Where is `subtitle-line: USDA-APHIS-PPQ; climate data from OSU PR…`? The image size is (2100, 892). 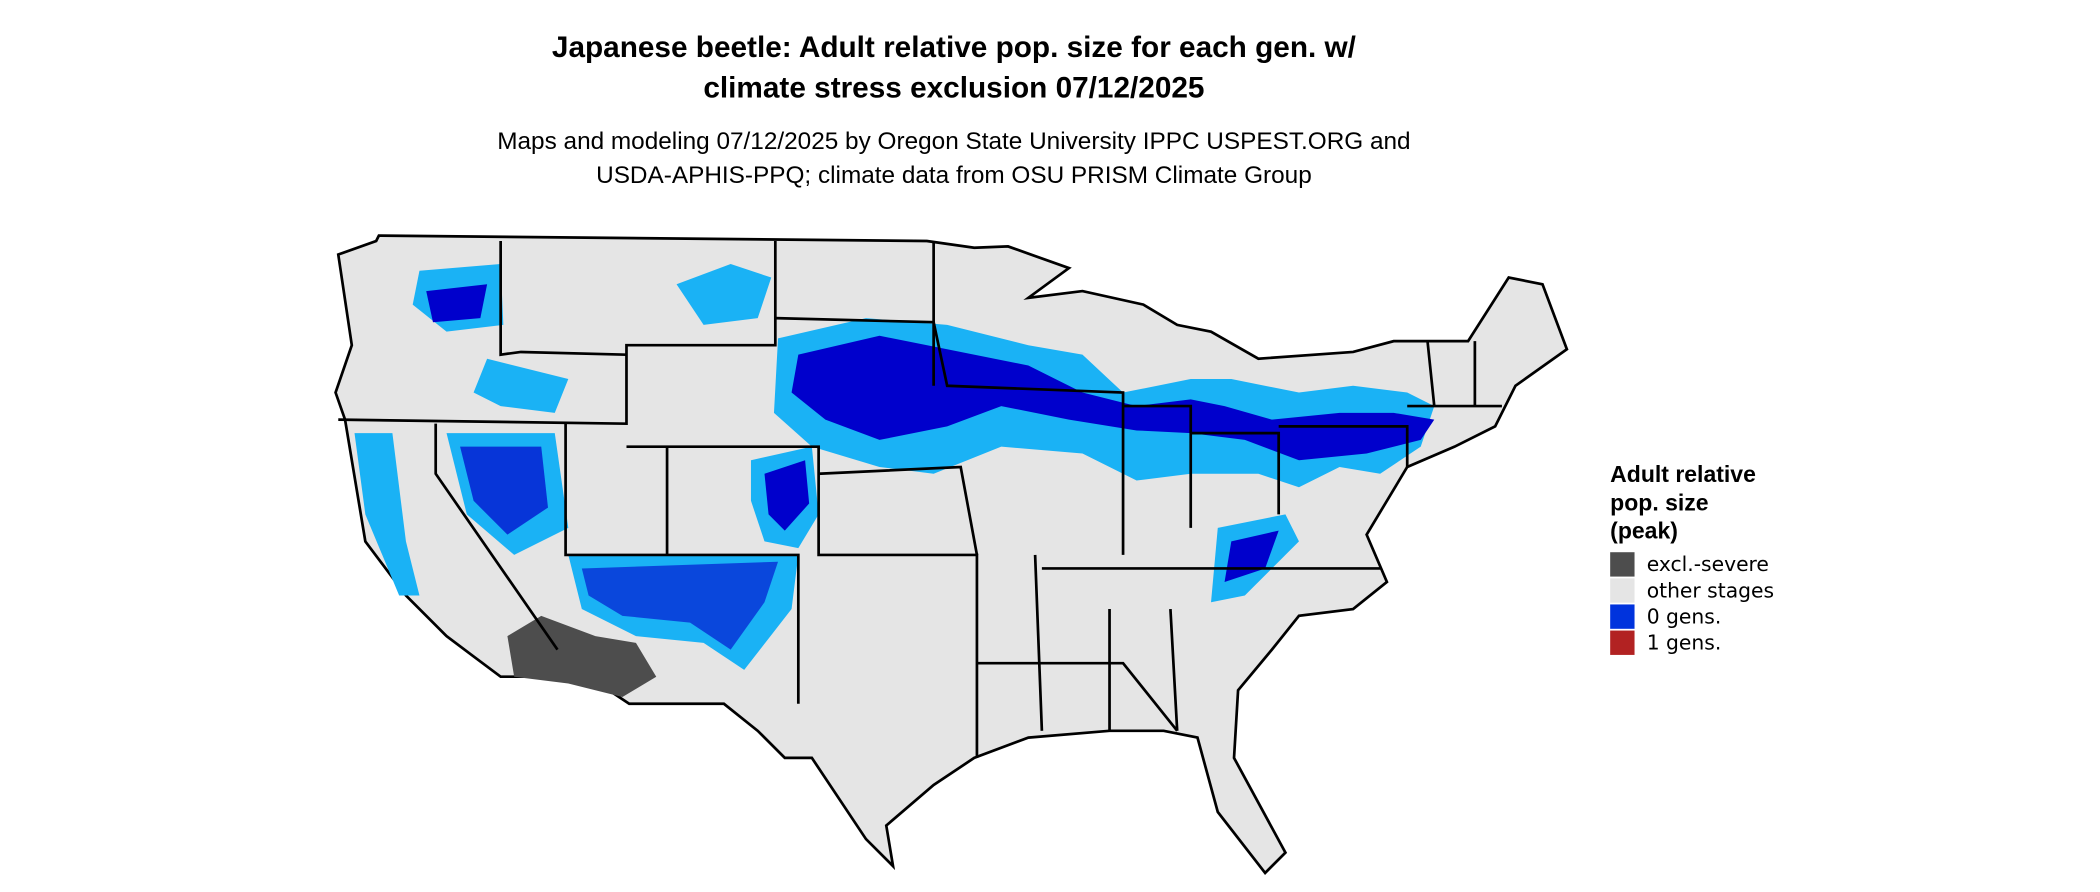
subtitle-line: USDA-APHIS-PPQ; climate data from OSU PR… is located at coordinates (954, 175).